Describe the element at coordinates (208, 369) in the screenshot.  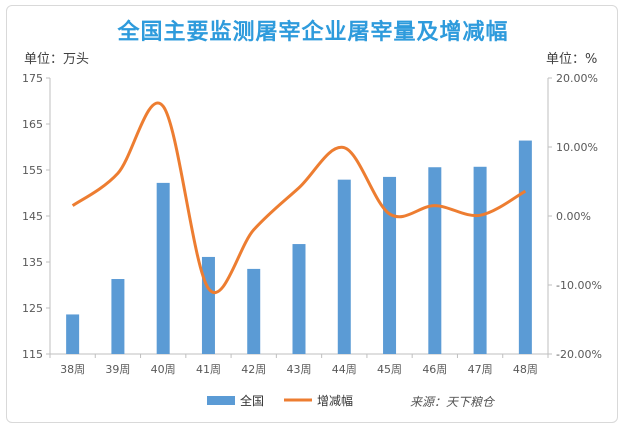
I see `x-tick-label: 41周` at that location.